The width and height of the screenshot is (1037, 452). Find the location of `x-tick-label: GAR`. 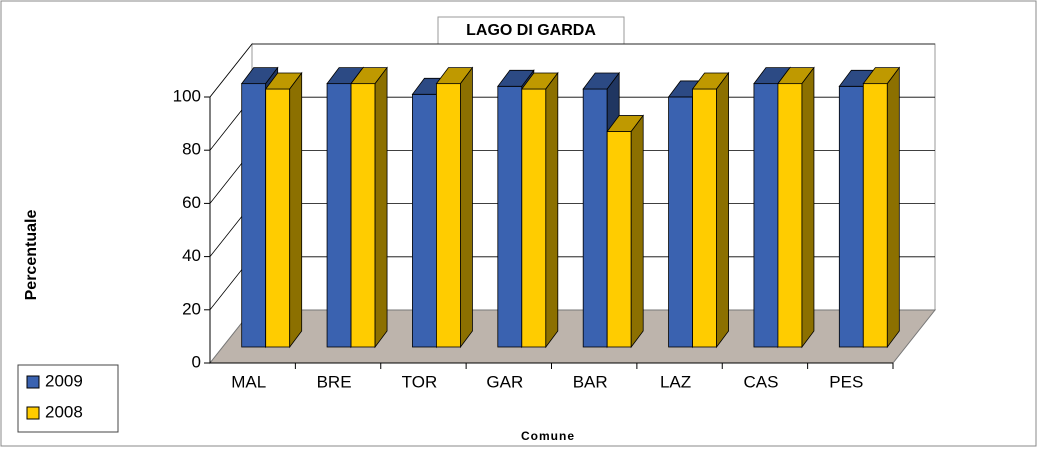

x-tick-label: GAR is located at coordinates (504, 381).